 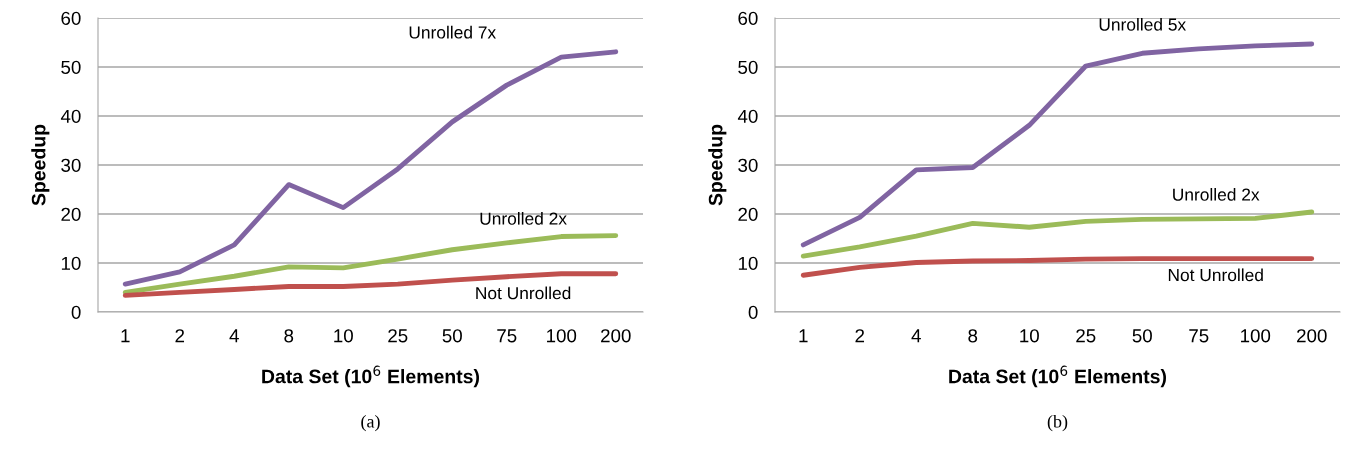 What do you see at coordinates (1142, 24) in the screenshot?
I see `series-label: Unrolled 5x` at bounding box center [1142, 24].